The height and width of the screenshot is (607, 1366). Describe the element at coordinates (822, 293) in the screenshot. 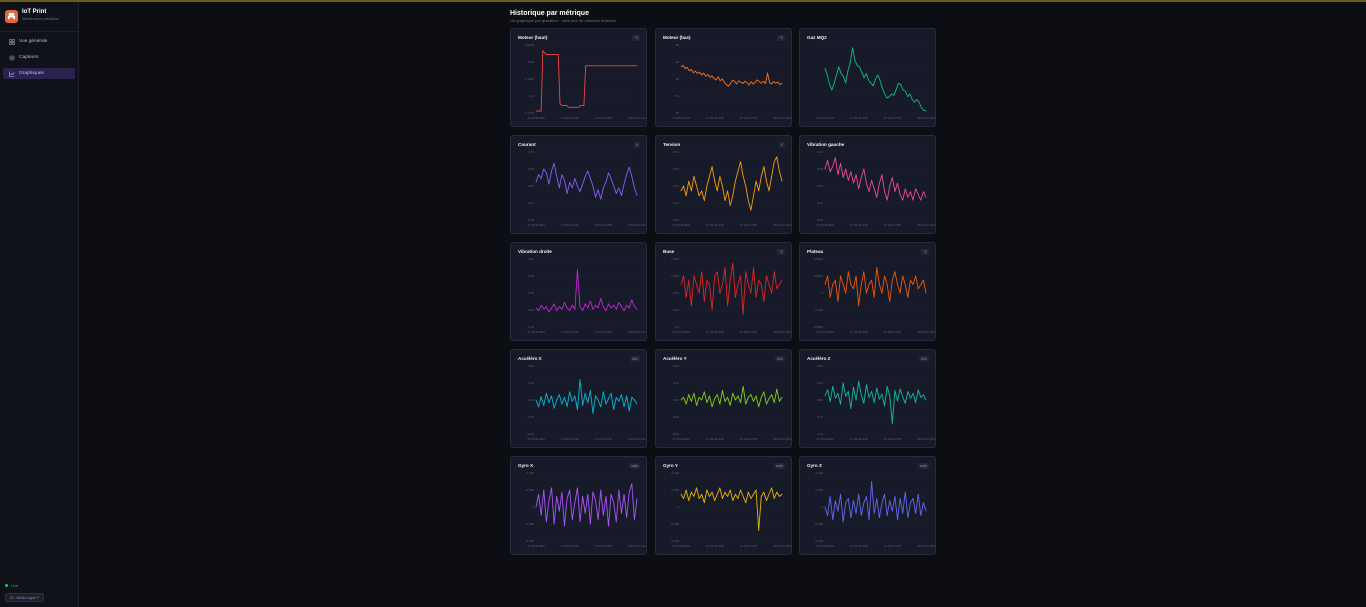

I see `y-tick-label: 0` at that location.